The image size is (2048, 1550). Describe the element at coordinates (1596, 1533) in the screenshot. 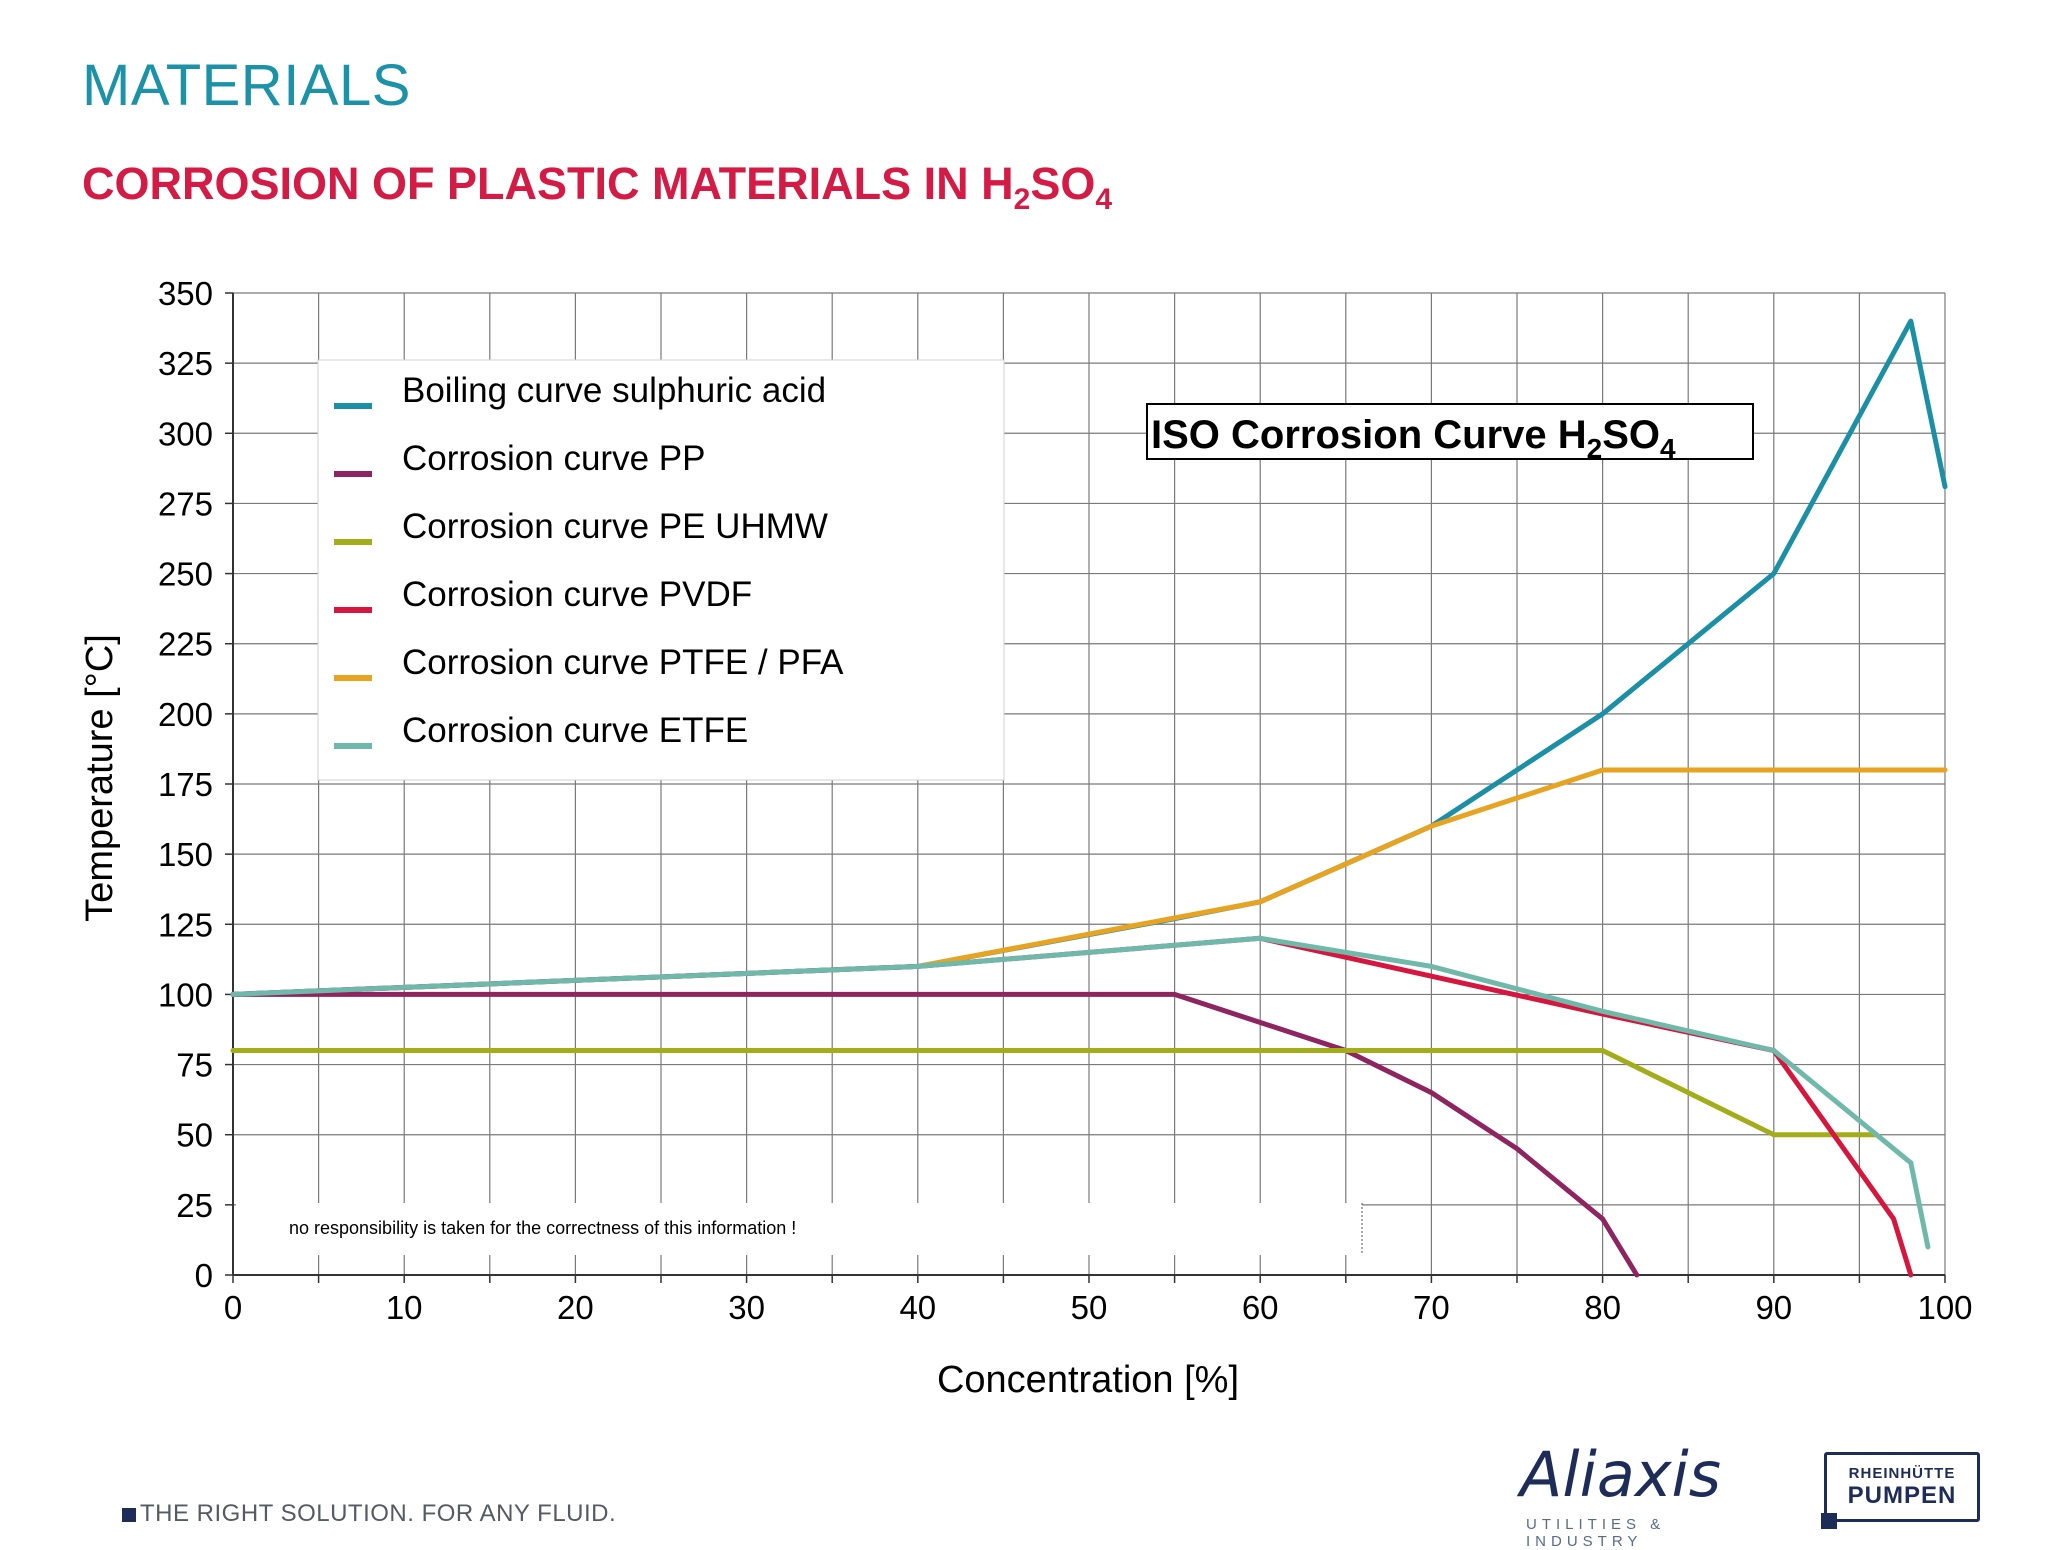

I see `aliaxis-tagline: UTILITIES & INDUSTRY` at that location.